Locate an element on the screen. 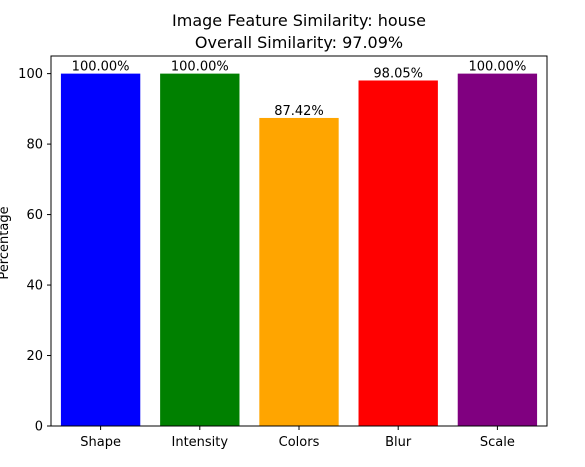 Image resolution: width=585 pixels, height=467 pixels. y-tick-label: 40 is located at coordinates (34, 286).